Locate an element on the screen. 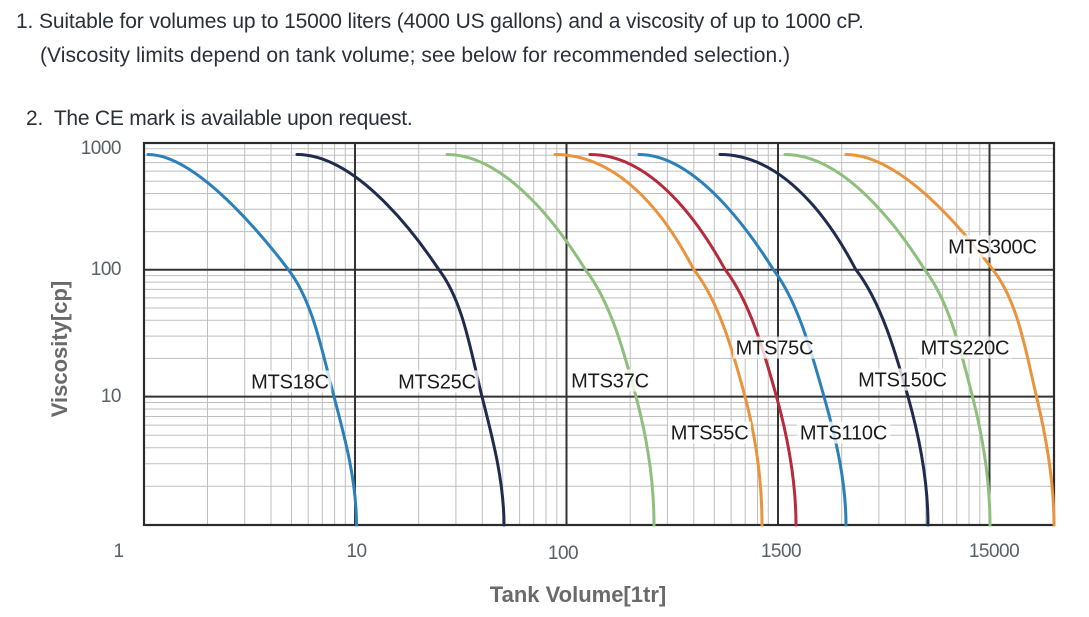 This screenshot has height=617, width=1089. svg-text: MTS75C is located at coordinates (775, 349).